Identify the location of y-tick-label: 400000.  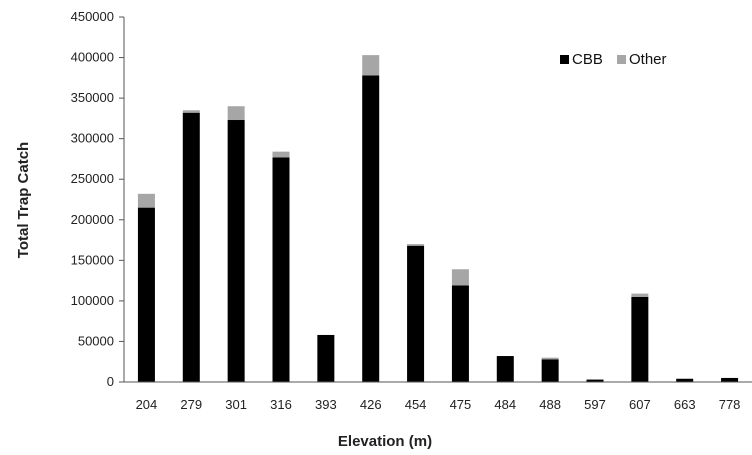
(92, 57).